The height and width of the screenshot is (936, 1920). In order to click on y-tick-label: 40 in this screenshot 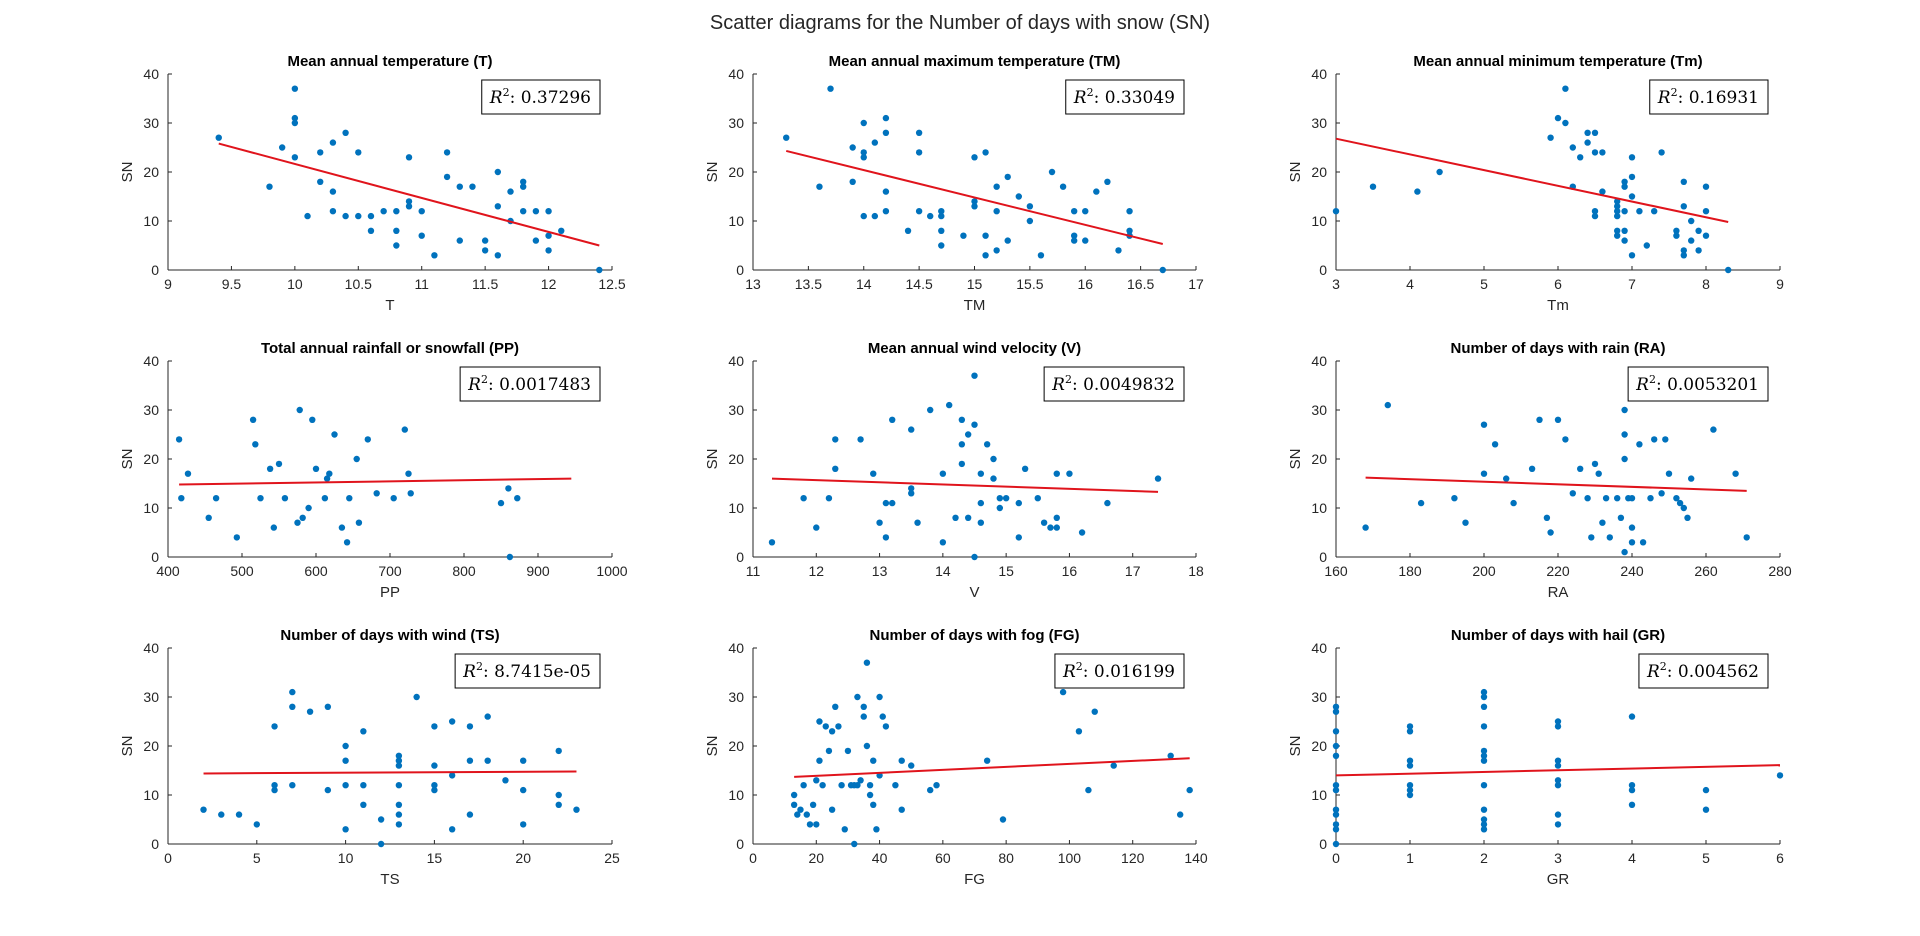, I will do `click(151, 648)`.